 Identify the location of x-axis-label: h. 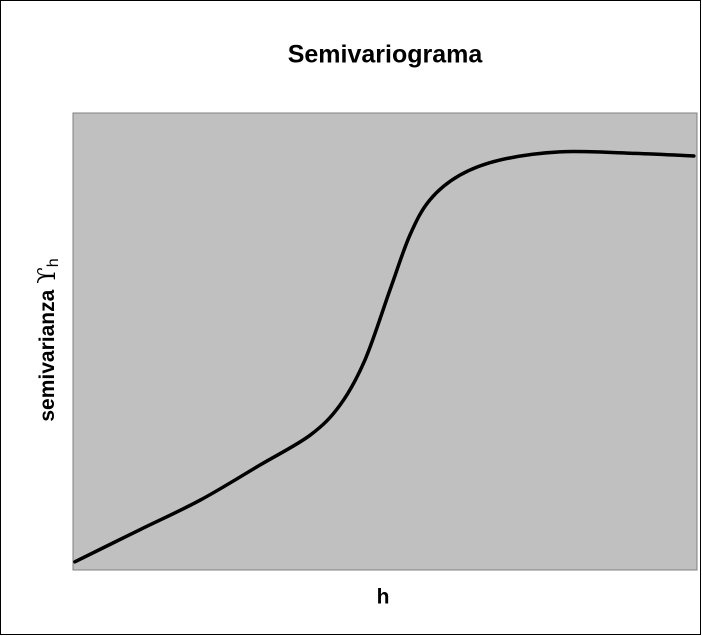
(383, 597).